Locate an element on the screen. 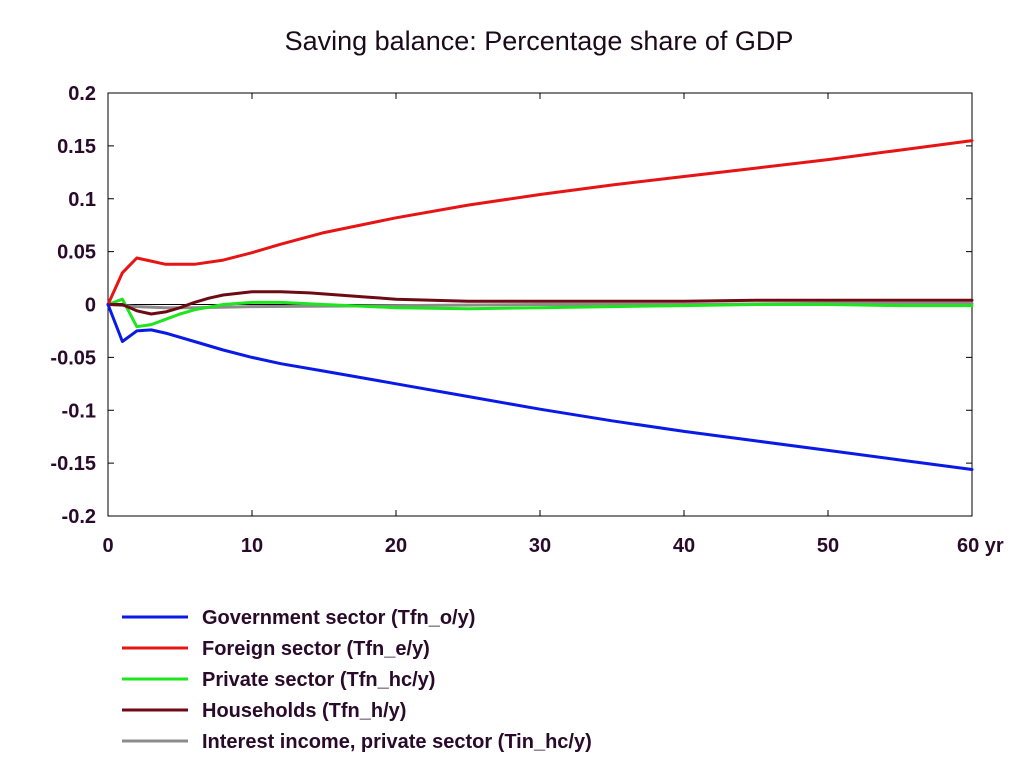 The image size is (1024, 778). y-tick-label: 0.15 is located at coordinates (76, 147).